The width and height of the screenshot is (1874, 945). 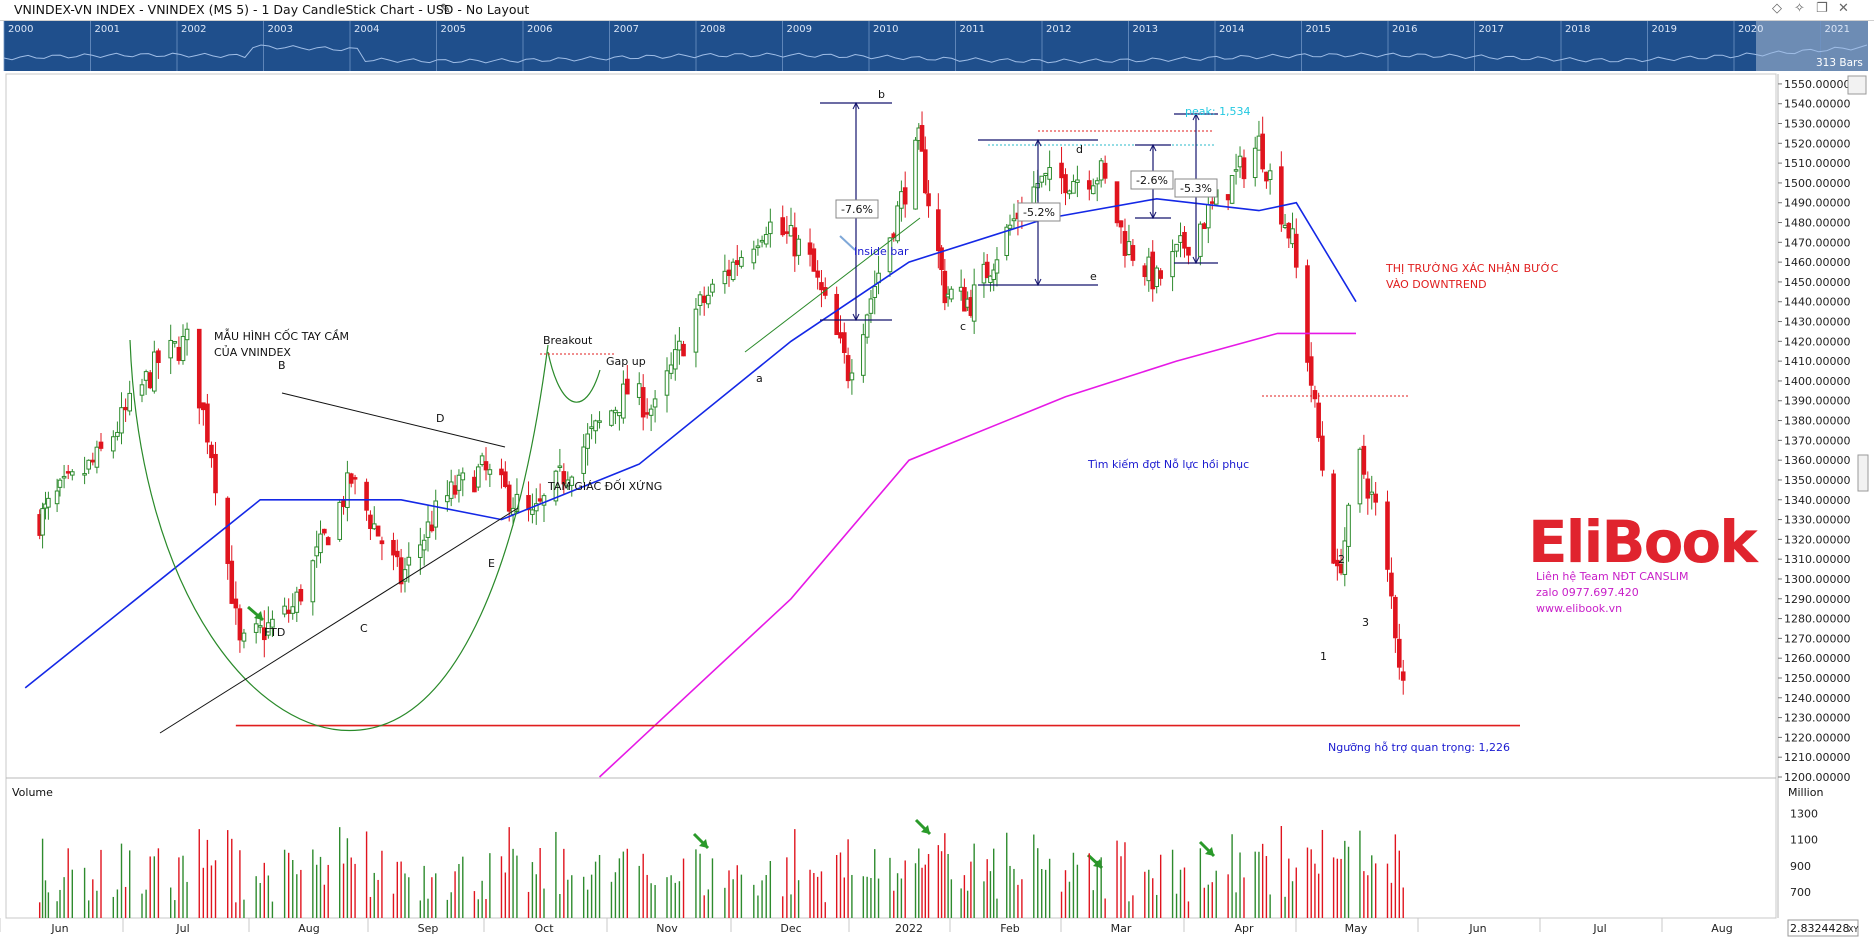 I want to click on price-tick-label: 1270.00000, so click(x=1817, y=638).